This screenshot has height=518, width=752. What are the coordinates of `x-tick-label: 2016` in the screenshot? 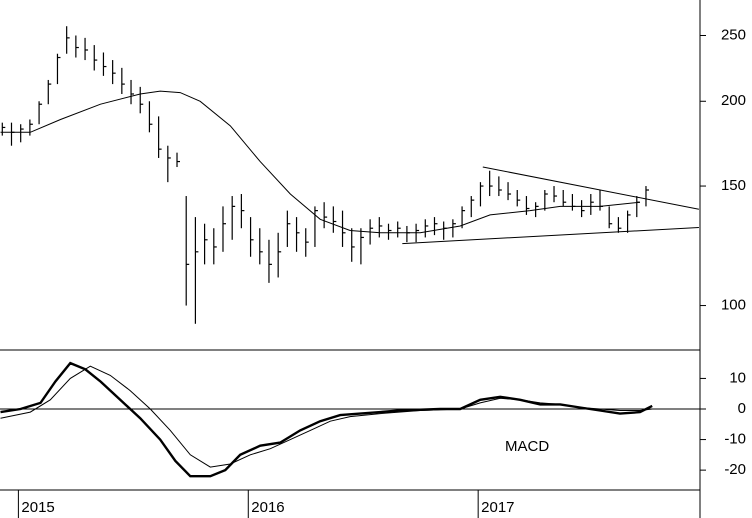 It's located at (267, 507).